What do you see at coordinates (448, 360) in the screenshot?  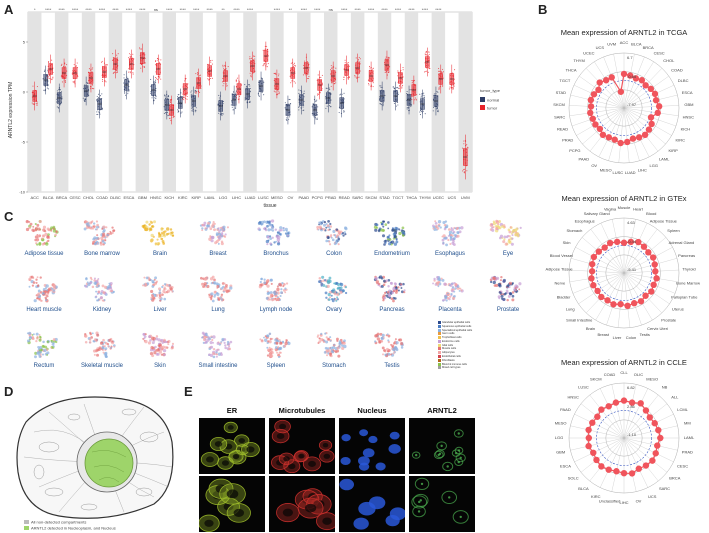 I see `cell-legend-label: Fibroblasts` at bounding box center [448, 360].